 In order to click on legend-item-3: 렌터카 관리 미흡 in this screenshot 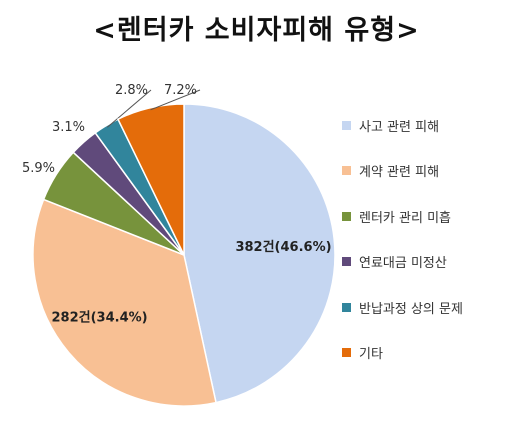, I will do `click(427, 216)`.